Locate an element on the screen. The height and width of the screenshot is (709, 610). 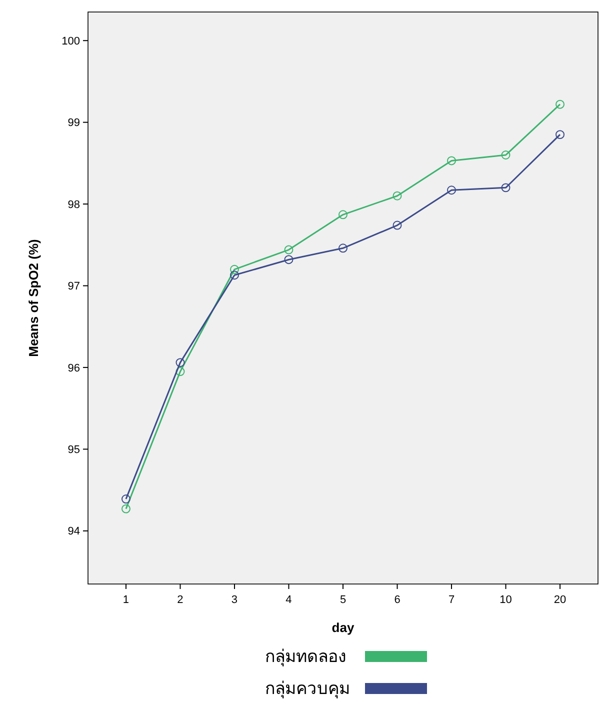
y-axis-title: Means of SpO2 (%) is located at coordinates (33, 298).